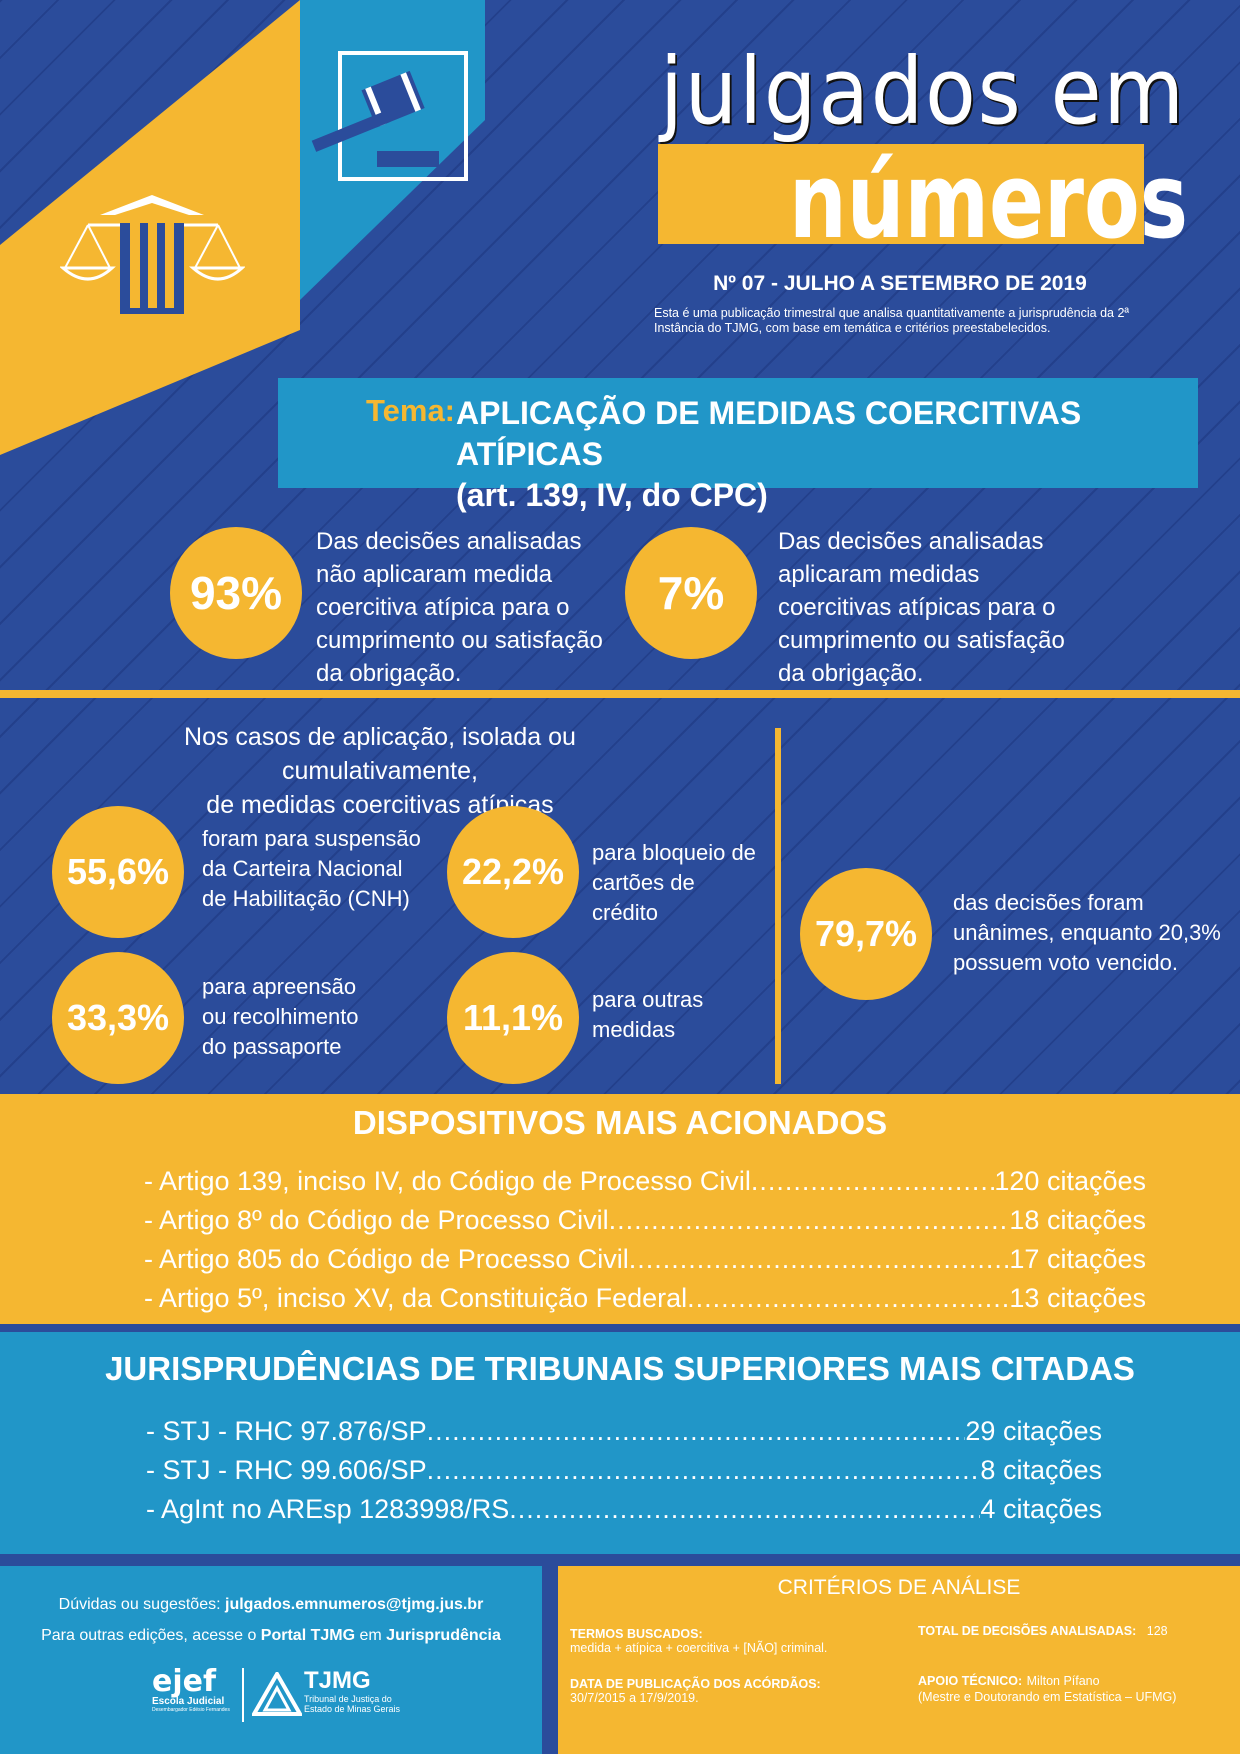  I want to click on device-count: 120 citações, so click(1070, 1181).